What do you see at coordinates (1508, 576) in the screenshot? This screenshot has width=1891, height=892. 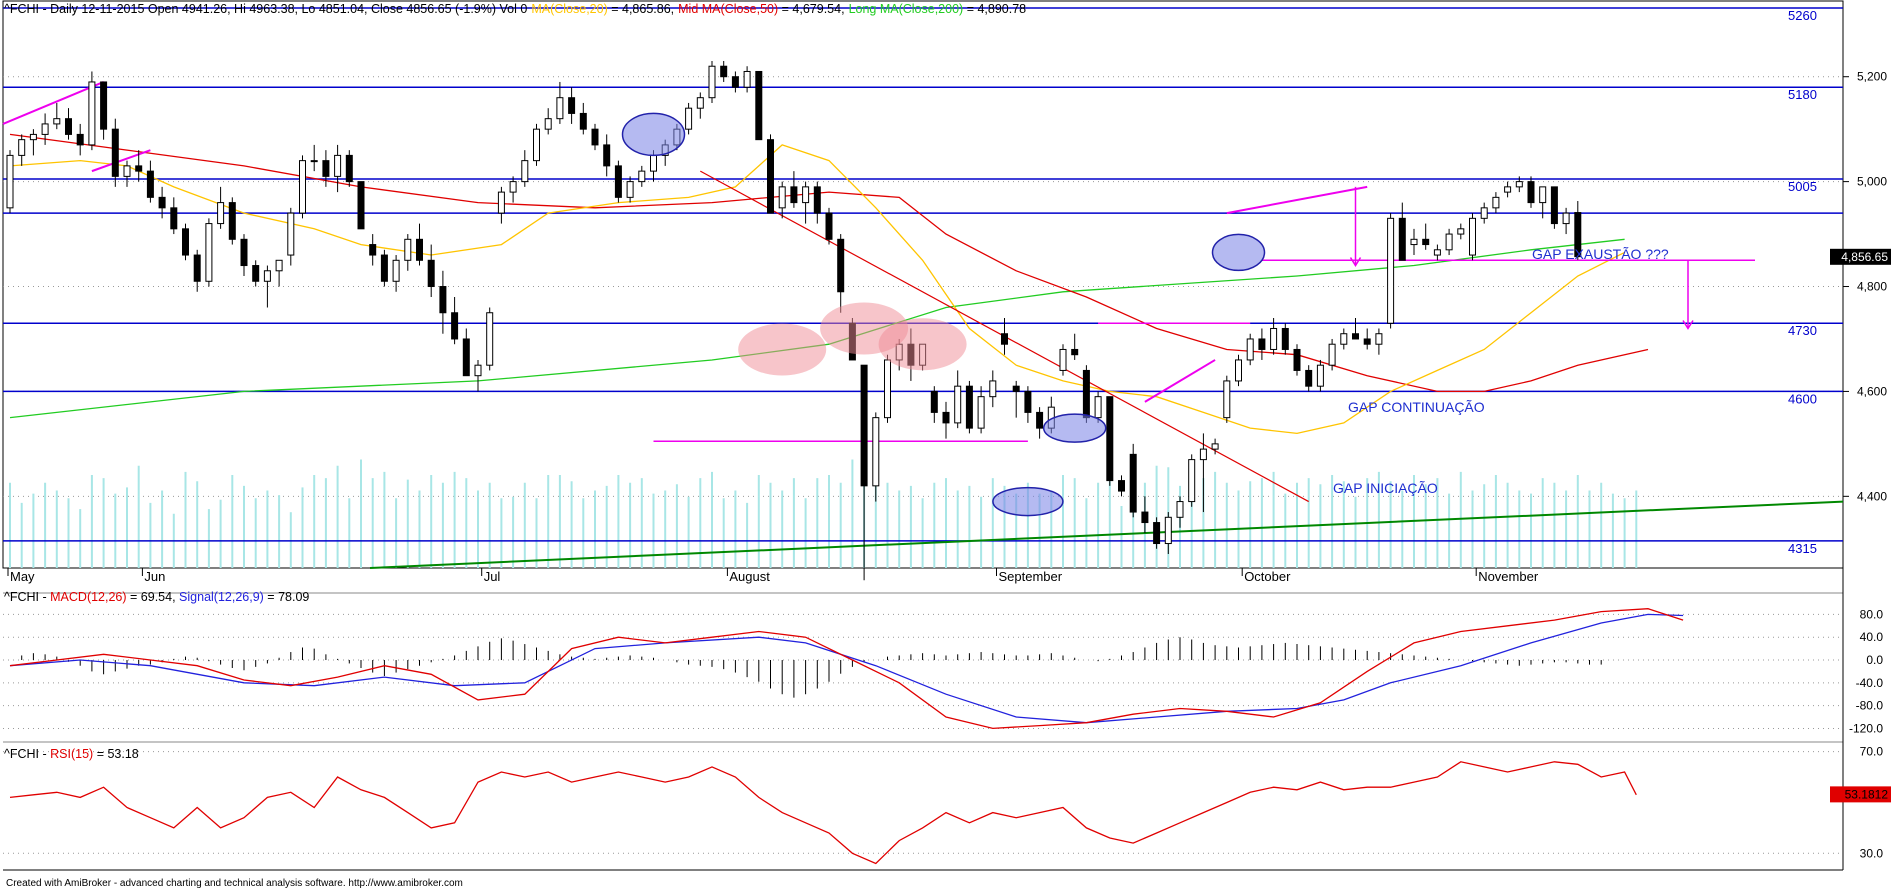 I see `month-label: November` at bounding box center [1508, 576].